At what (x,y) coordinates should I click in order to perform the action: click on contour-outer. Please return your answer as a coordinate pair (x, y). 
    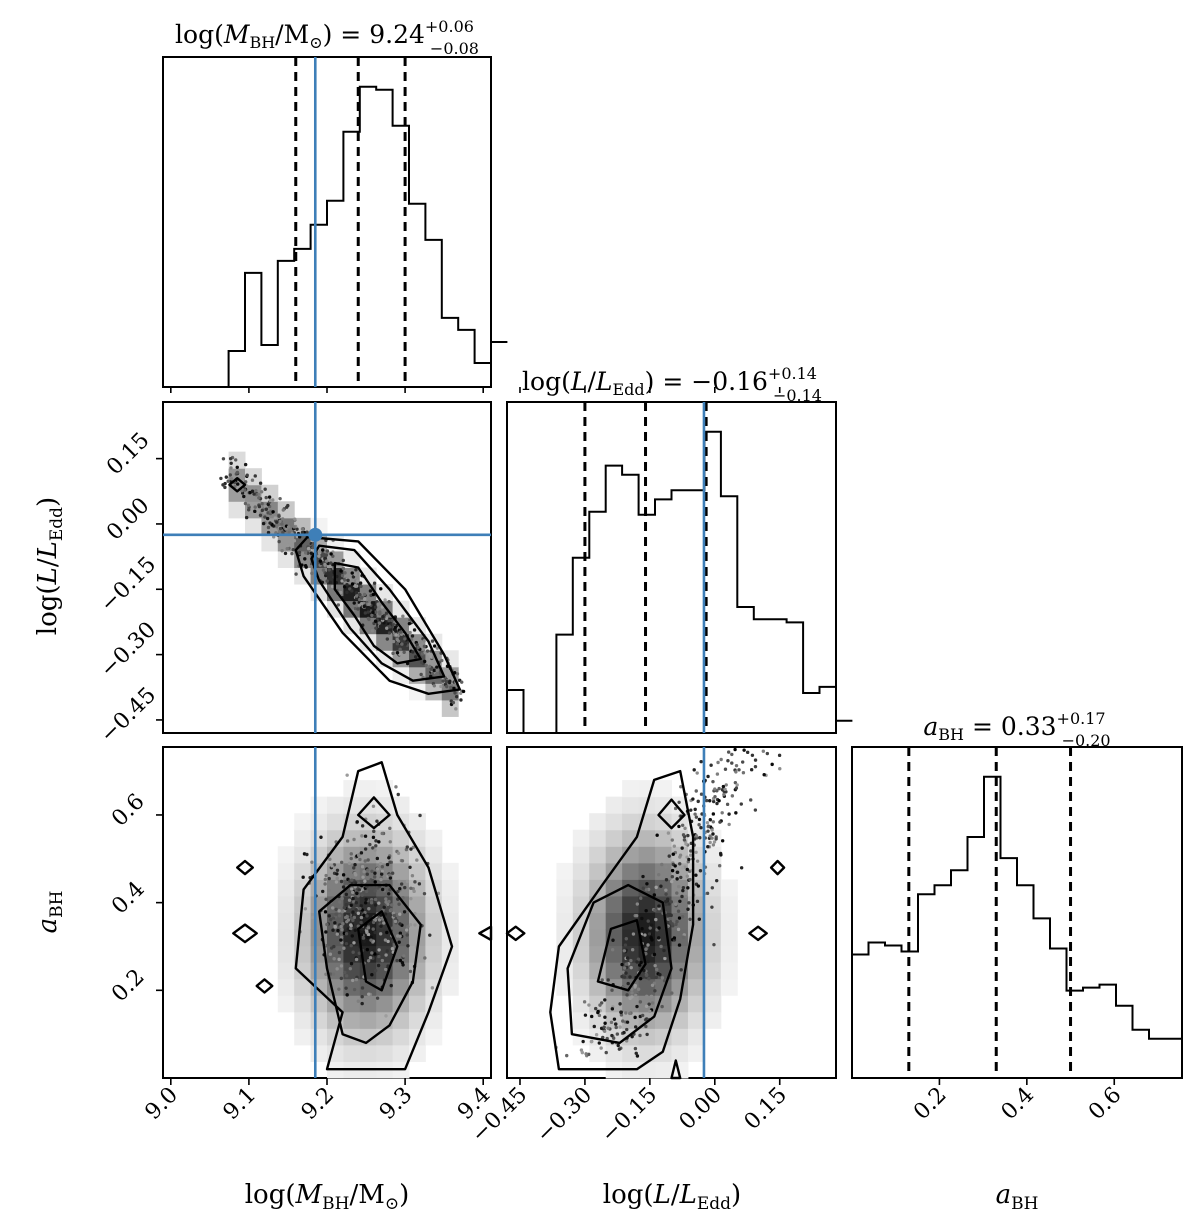
    Looking at the image, I should click on (622, 920).